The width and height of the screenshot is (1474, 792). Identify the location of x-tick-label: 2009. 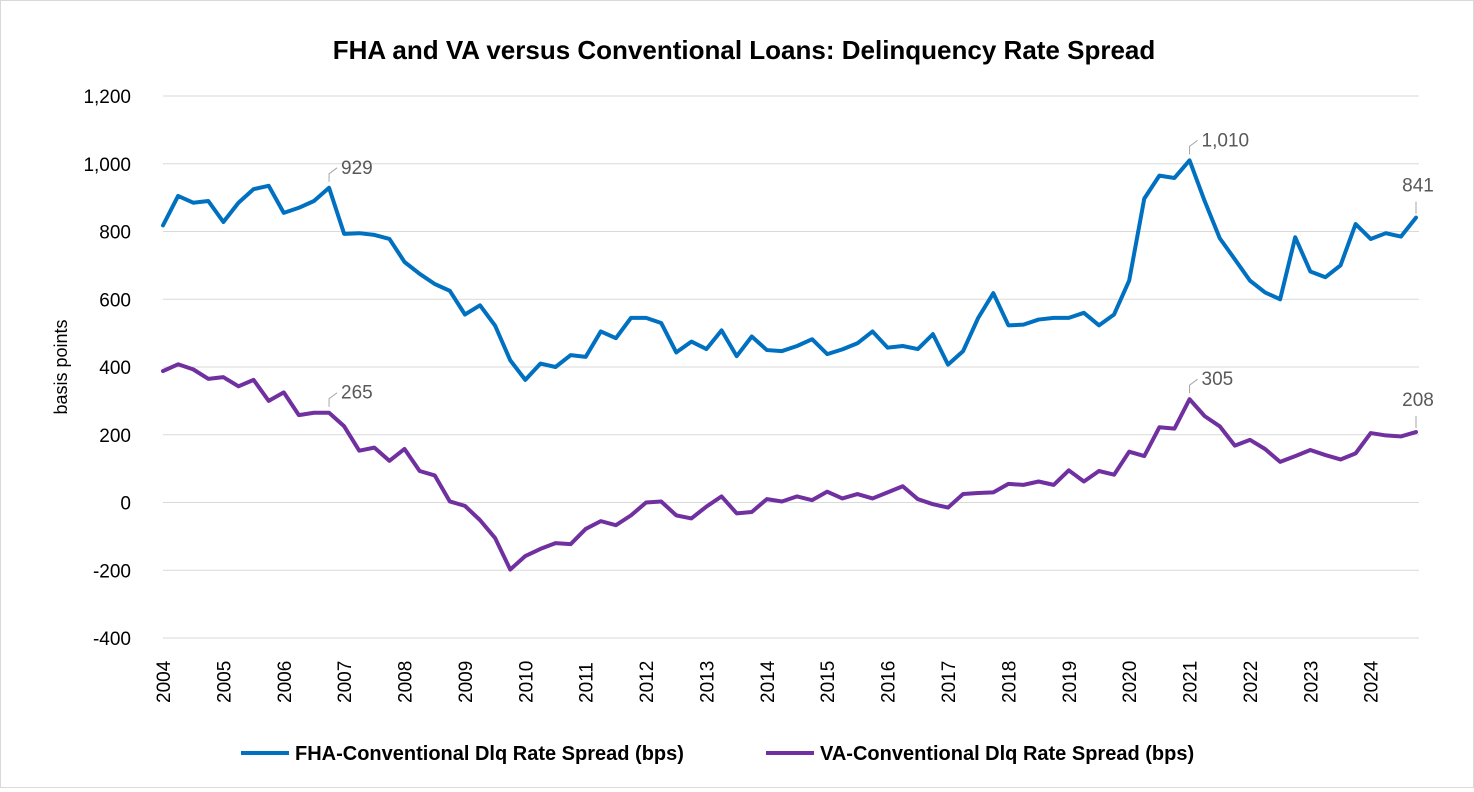
(466, 682).